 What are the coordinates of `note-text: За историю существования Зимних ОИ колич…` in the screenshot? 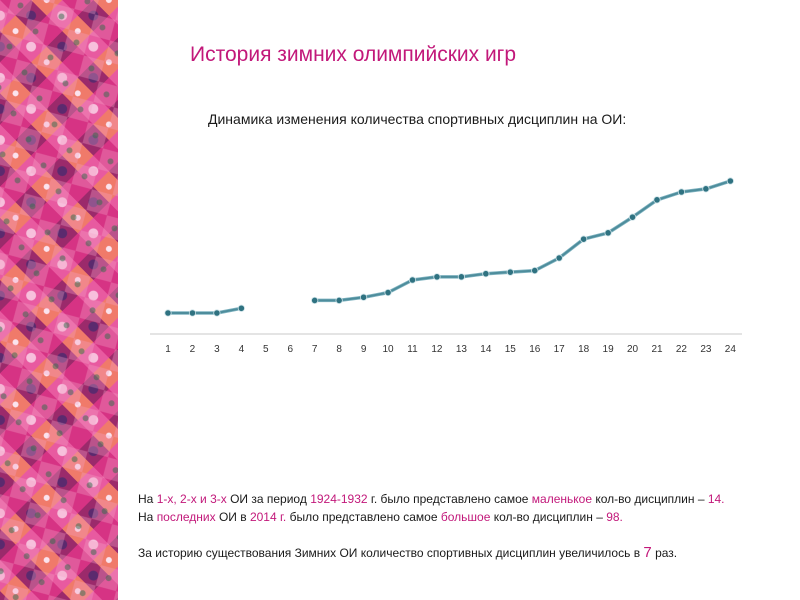 It's located at (391, 553).